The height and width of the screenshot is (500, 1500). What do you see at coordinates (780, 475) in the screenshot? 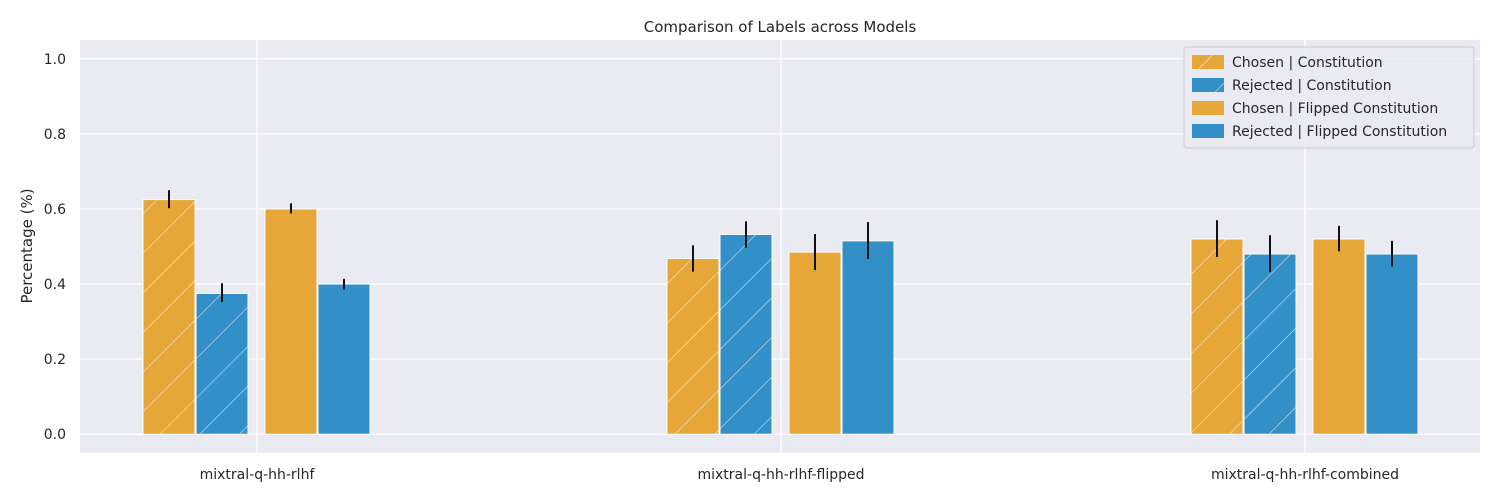
I see `x-tick-label: mixtral-q-hh-rlhf-flipped` at bounding box center [780, 475].